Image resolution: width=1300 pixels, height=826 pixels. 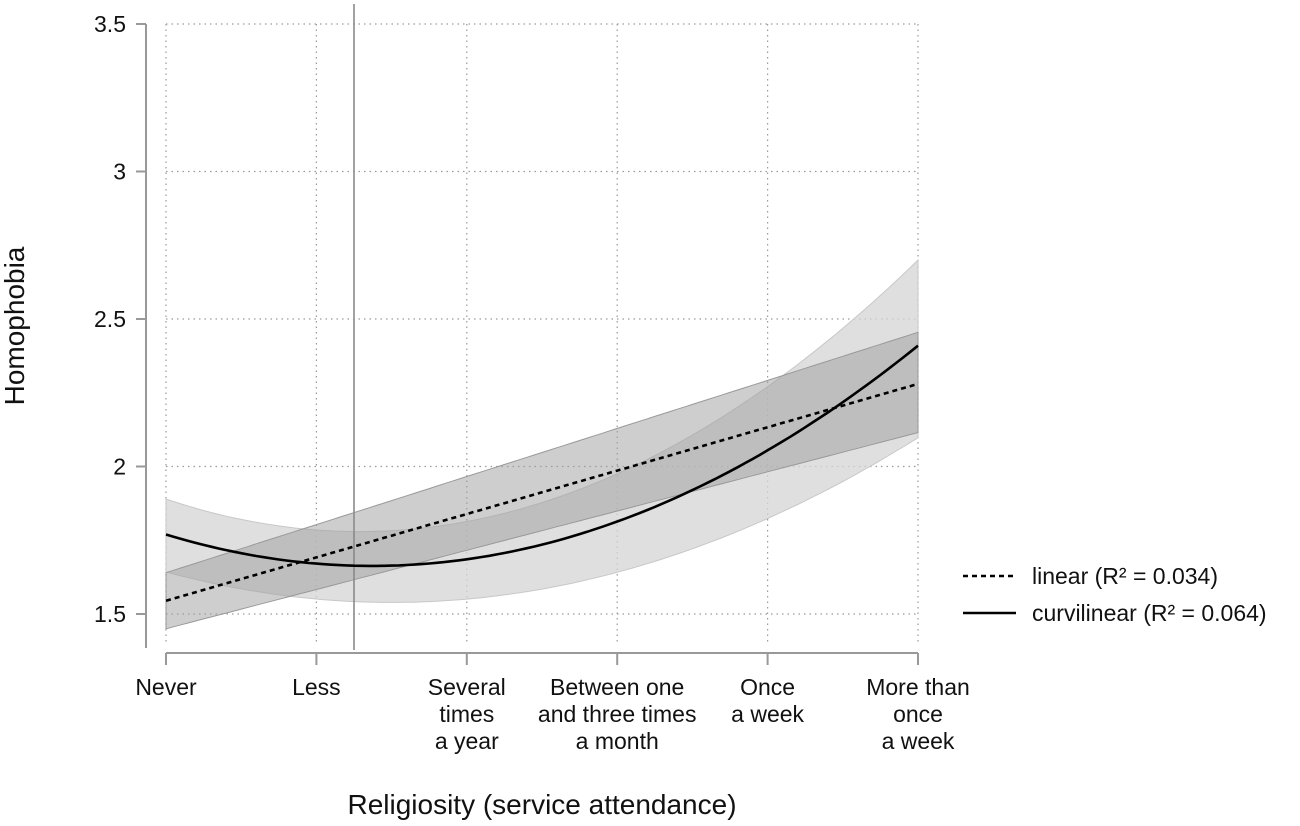 I want to click on y-axis-title: Homophobia, so click(x=15, y=325).